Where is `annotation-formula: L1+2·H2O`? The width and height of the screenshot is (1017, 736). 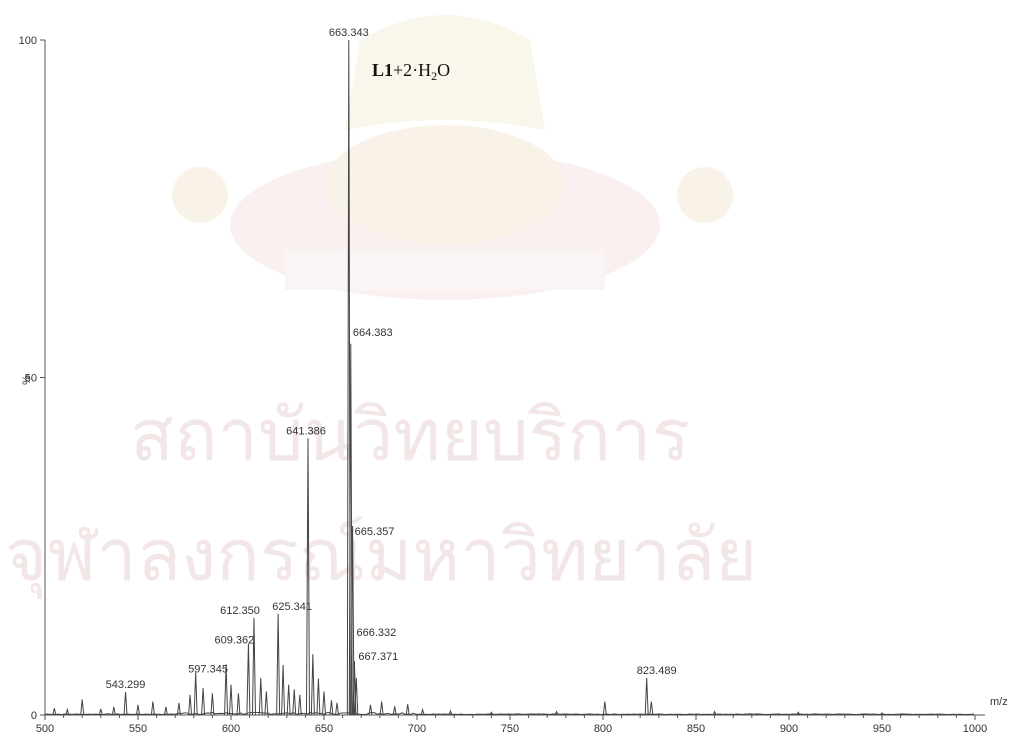 annotation-formula: L1+2·H2O is located at coordinates (411, 71).